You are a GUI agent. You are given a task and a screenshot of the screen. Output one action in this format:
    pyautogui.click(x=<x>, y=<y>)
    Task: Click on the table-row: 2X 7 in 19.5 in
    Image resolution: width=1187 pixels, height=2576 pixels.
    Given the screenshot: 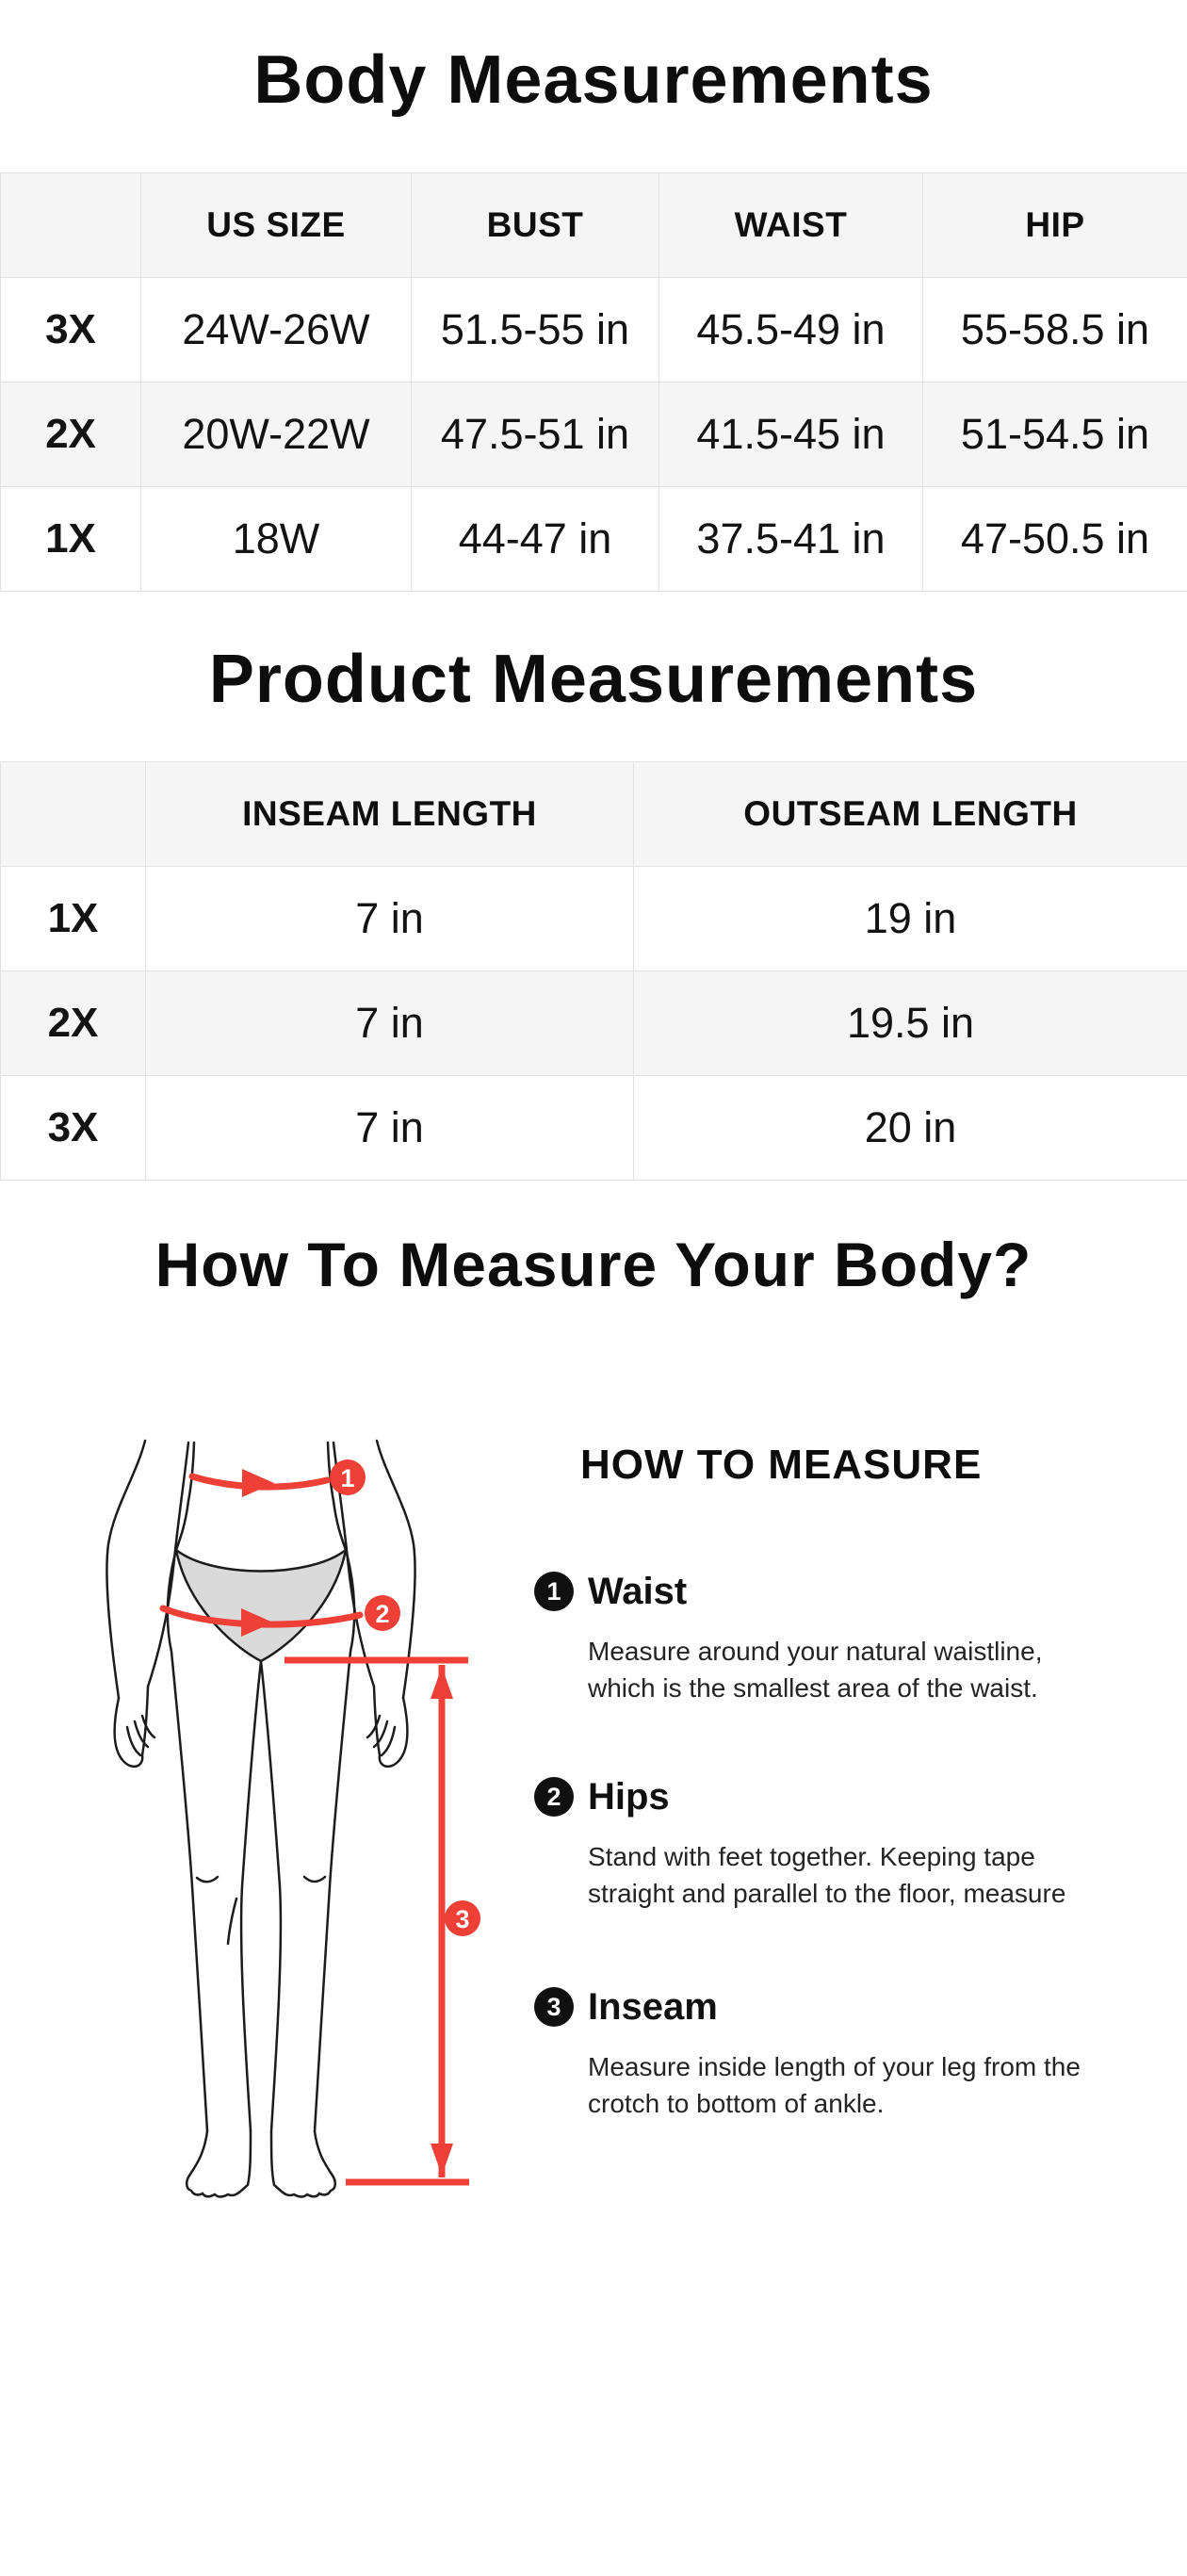 What is the action you would take?
    pyautogui.click(x=593, y=1023)
    